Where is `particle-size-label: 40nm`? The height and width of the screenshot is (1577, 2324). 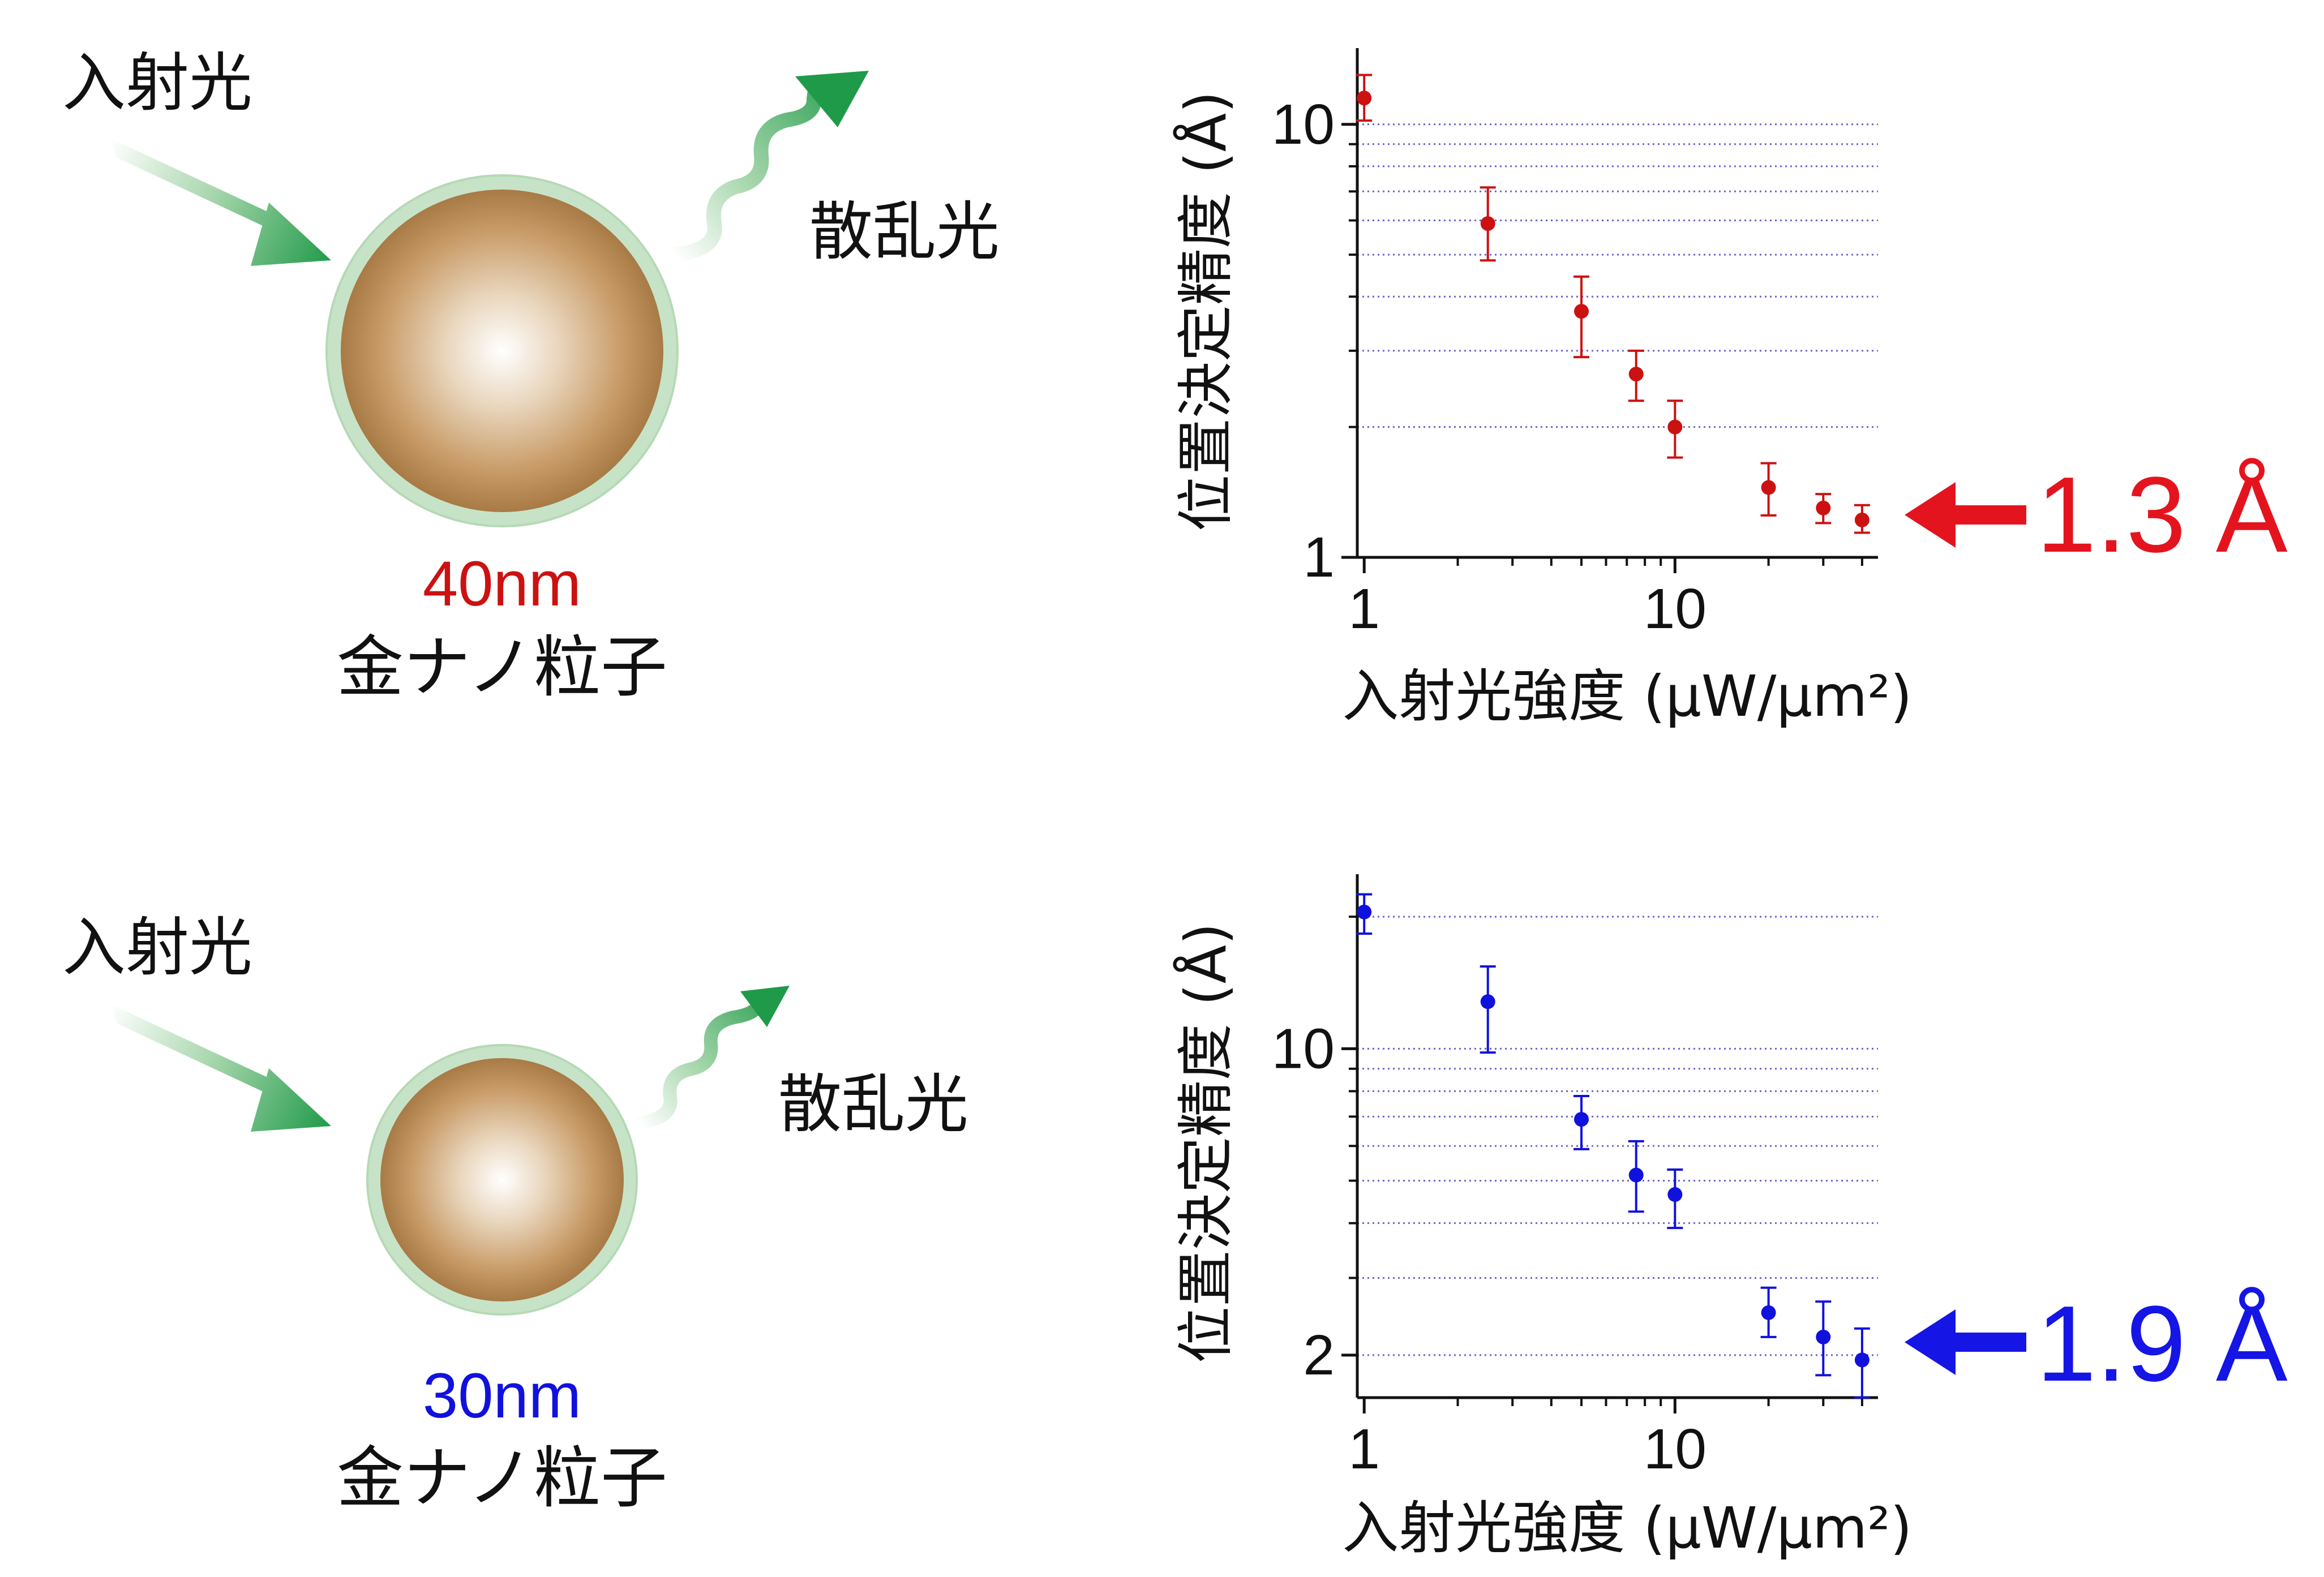
particle-size-label: 40nm is located at coordinates (502, 583).